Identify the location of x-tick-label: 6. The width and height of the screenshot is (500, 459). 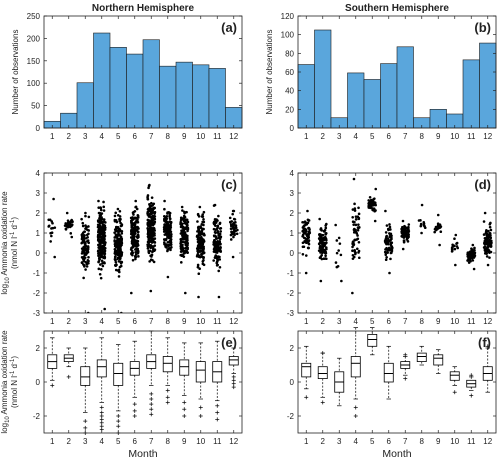
(389, 136).